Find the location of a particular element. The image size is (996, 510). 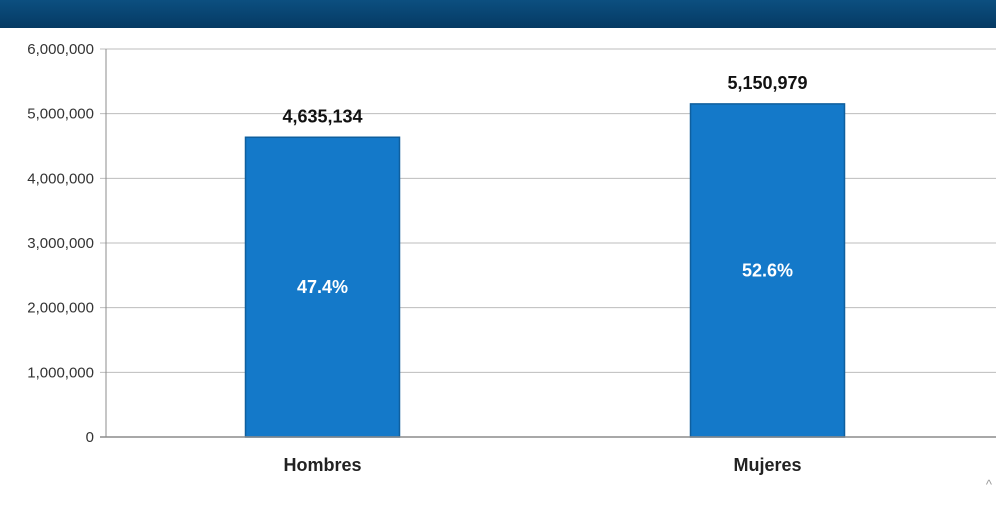

y-tick-label: 1,000,000 is located at coordinates (60, 372).